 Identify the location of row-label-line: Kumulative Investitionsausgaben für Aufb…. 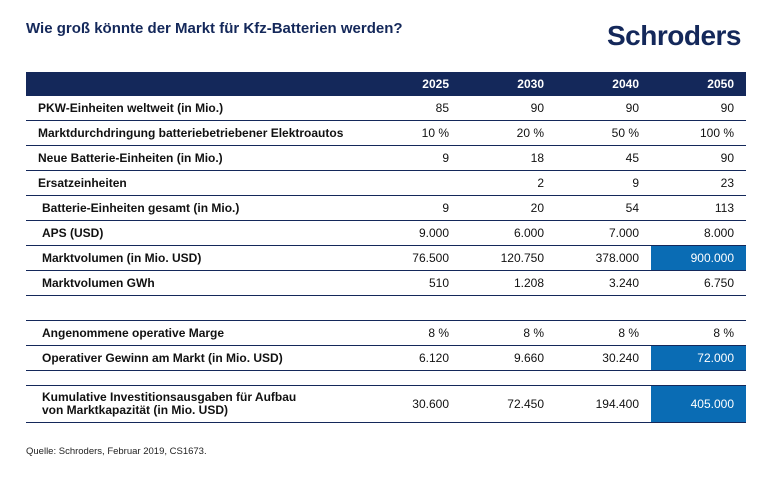
(169, 397).